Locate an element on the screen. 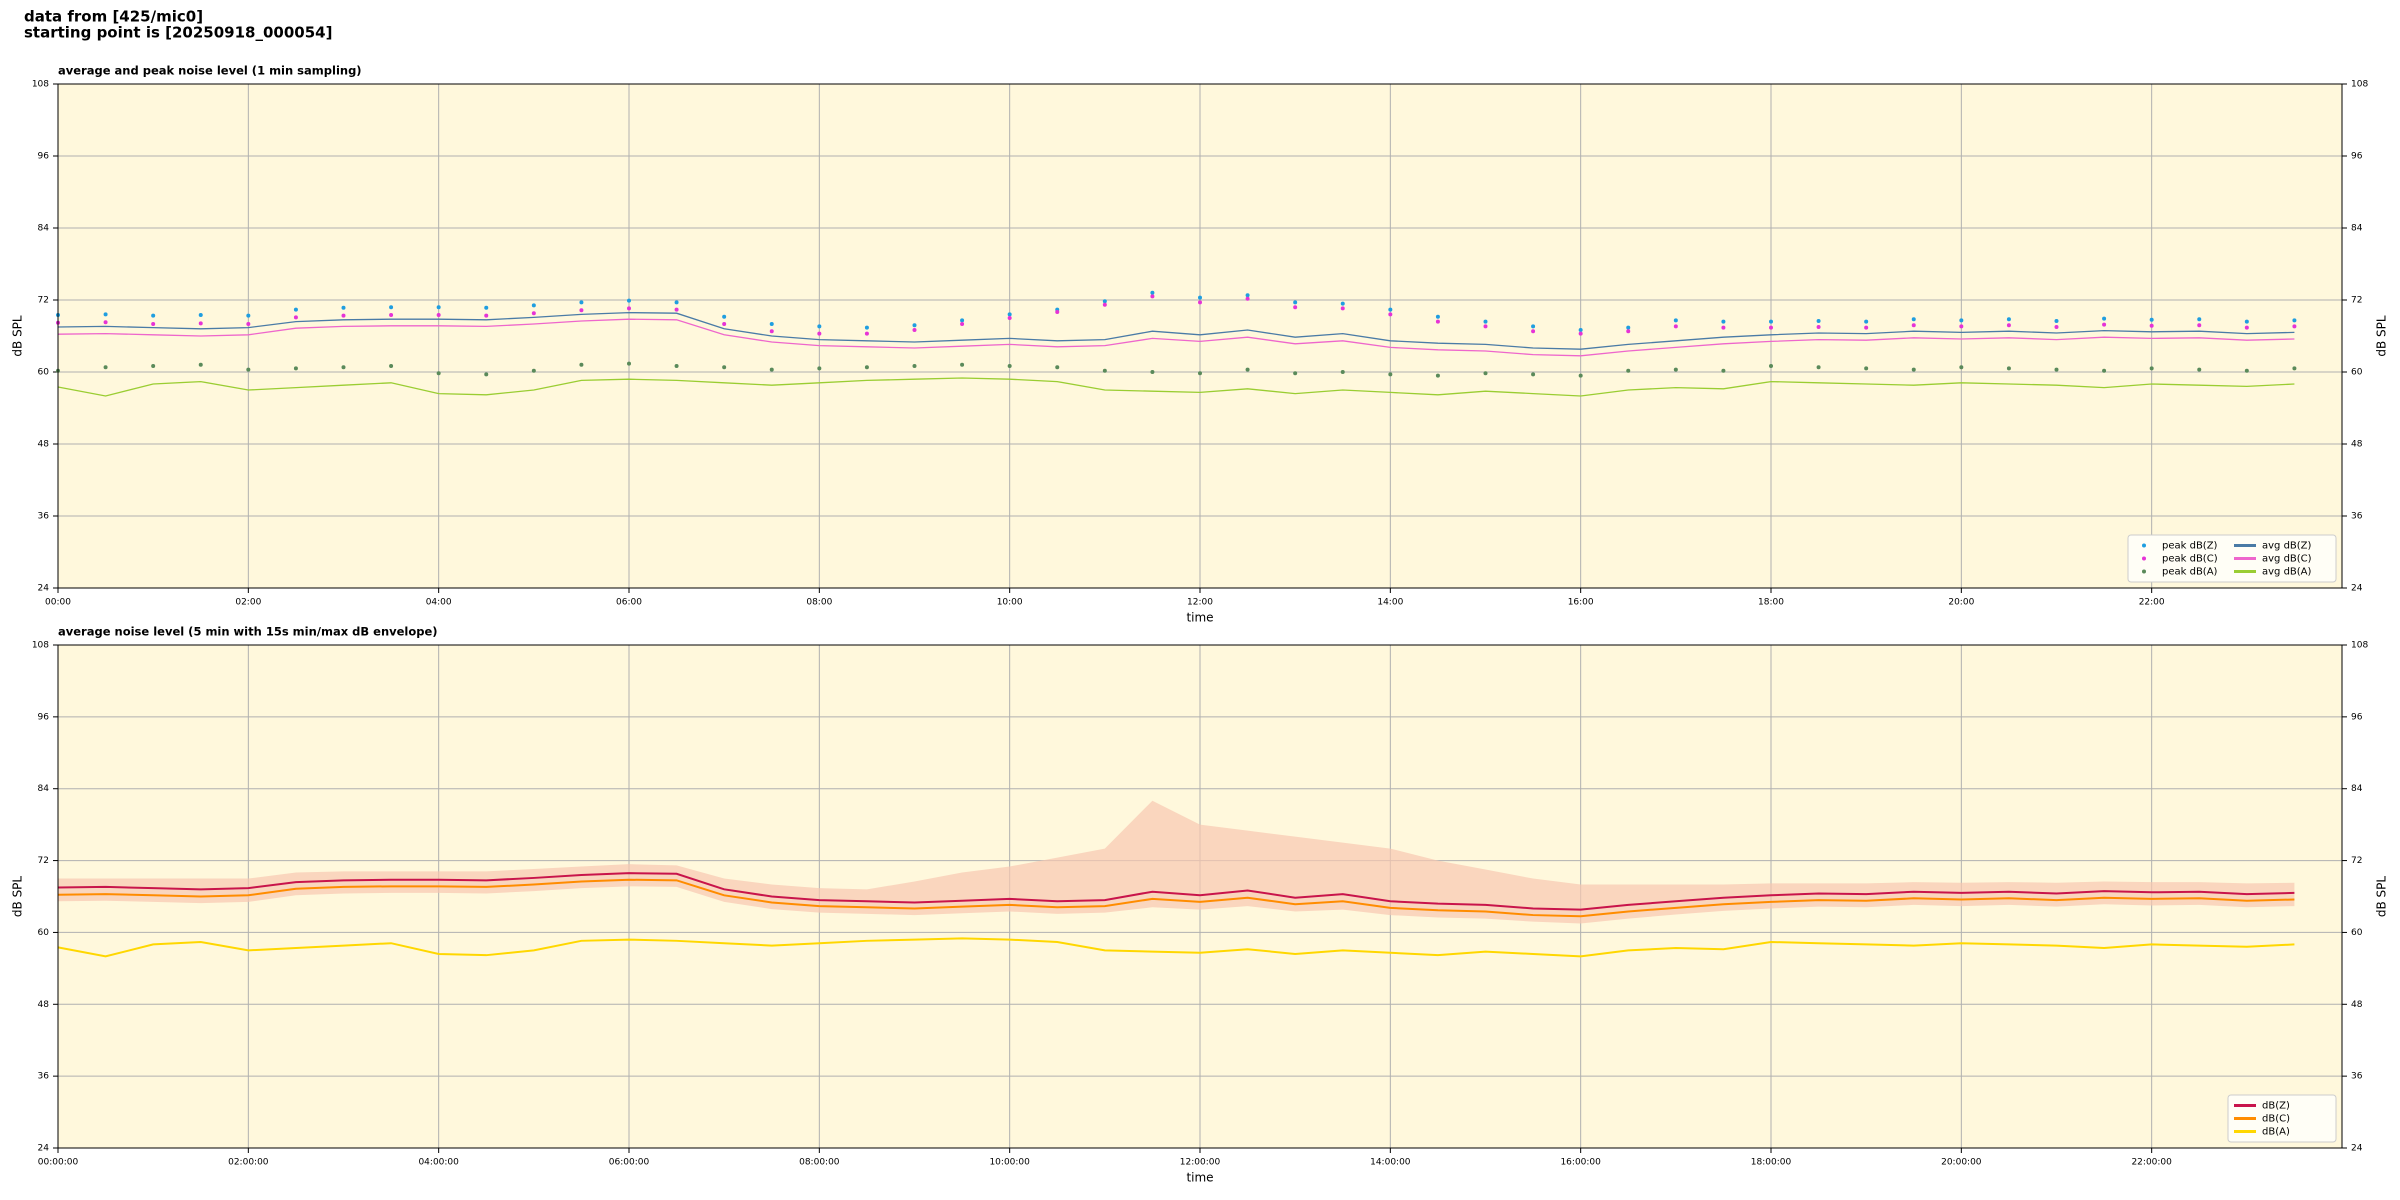 This screenshot has width=2400, height=1200. x-tick-label: 12:00 is located at coordinates (1200, 603).